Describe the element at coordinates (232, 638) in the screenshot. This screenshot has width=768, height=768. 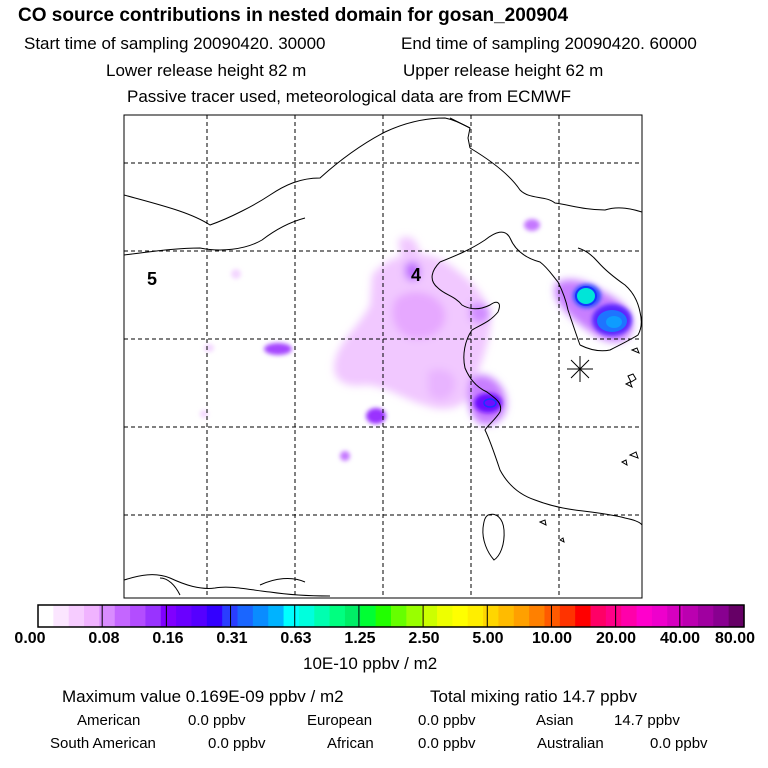
I see `colorbar-tick-label: 0.31` at that location.